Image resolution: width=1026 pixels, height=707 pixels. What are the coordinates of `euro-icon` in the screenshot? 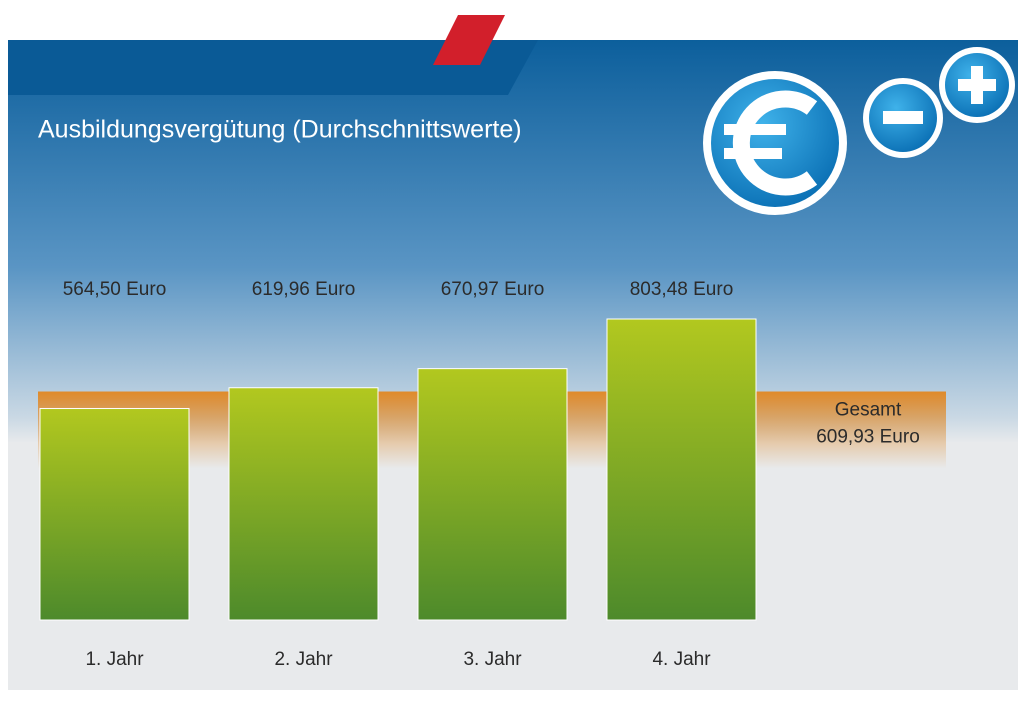 It's located at (859, 131).